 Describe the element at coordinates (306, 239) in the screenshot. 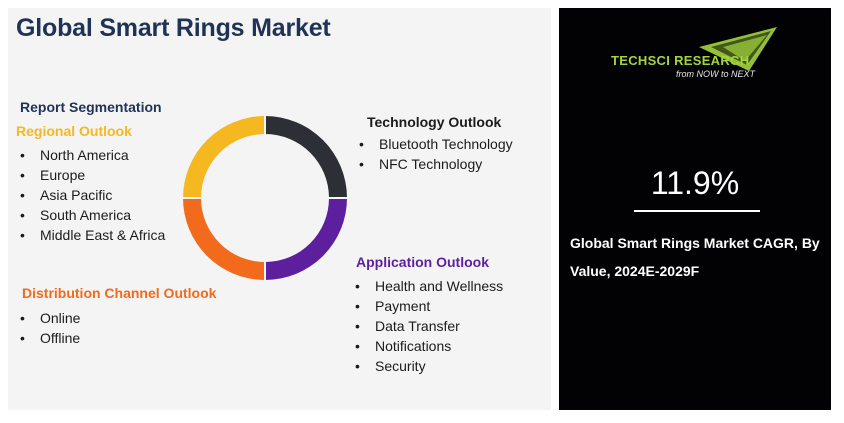

I see `donut-segment-application` at that location.